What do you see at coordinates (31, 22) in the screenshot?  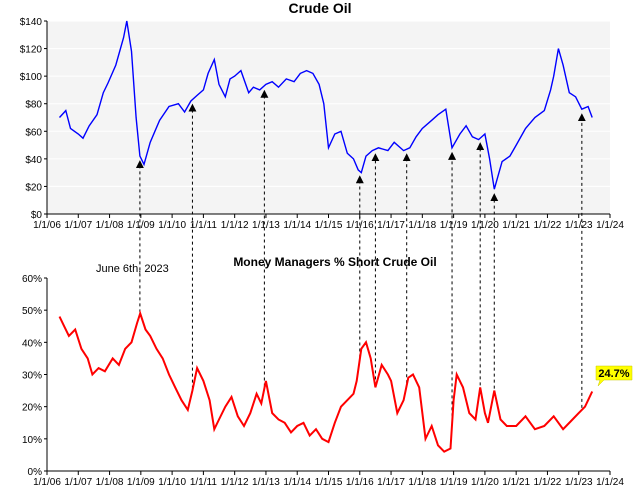 I see `top-y-tick-label: $140` at bounding box center [31, 22].